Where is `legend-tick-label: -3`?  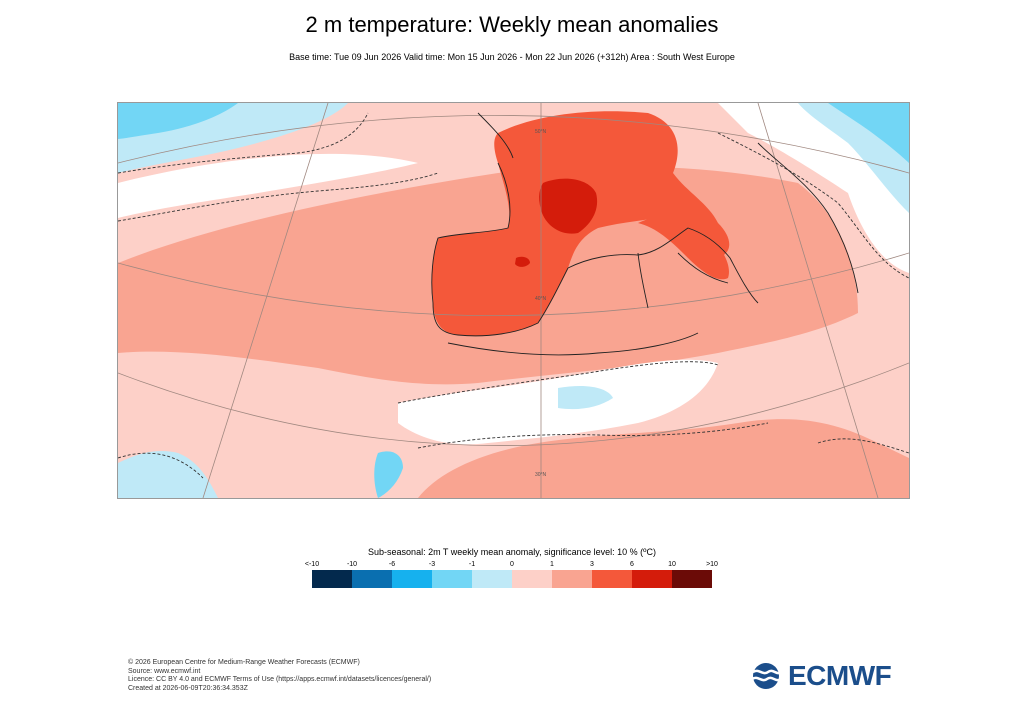
legend-tick-label: -3 is located at coordinates (432, 564).